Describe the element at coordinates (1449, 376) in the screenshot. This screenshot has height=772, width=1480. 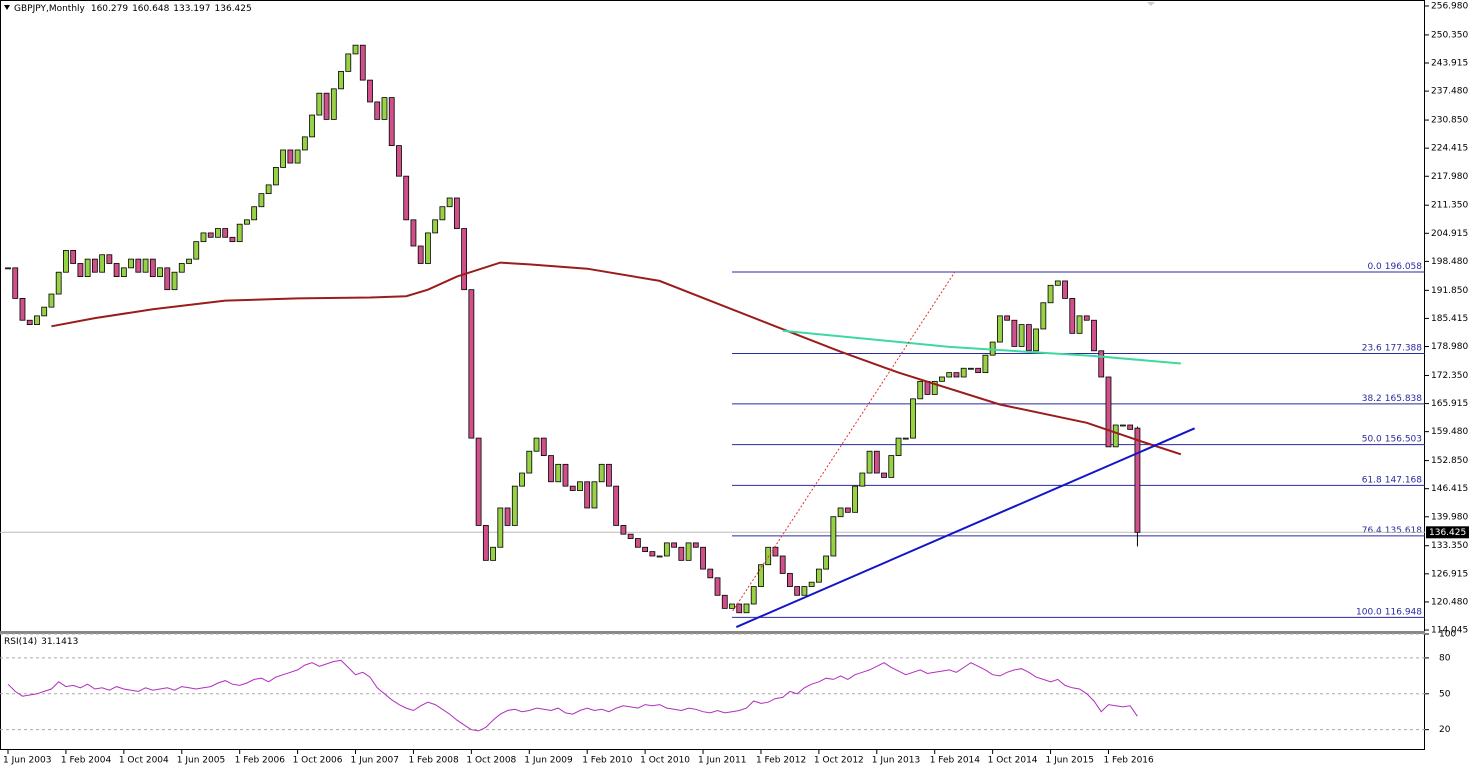
I see `y-tick-label: 172.350` at that location.